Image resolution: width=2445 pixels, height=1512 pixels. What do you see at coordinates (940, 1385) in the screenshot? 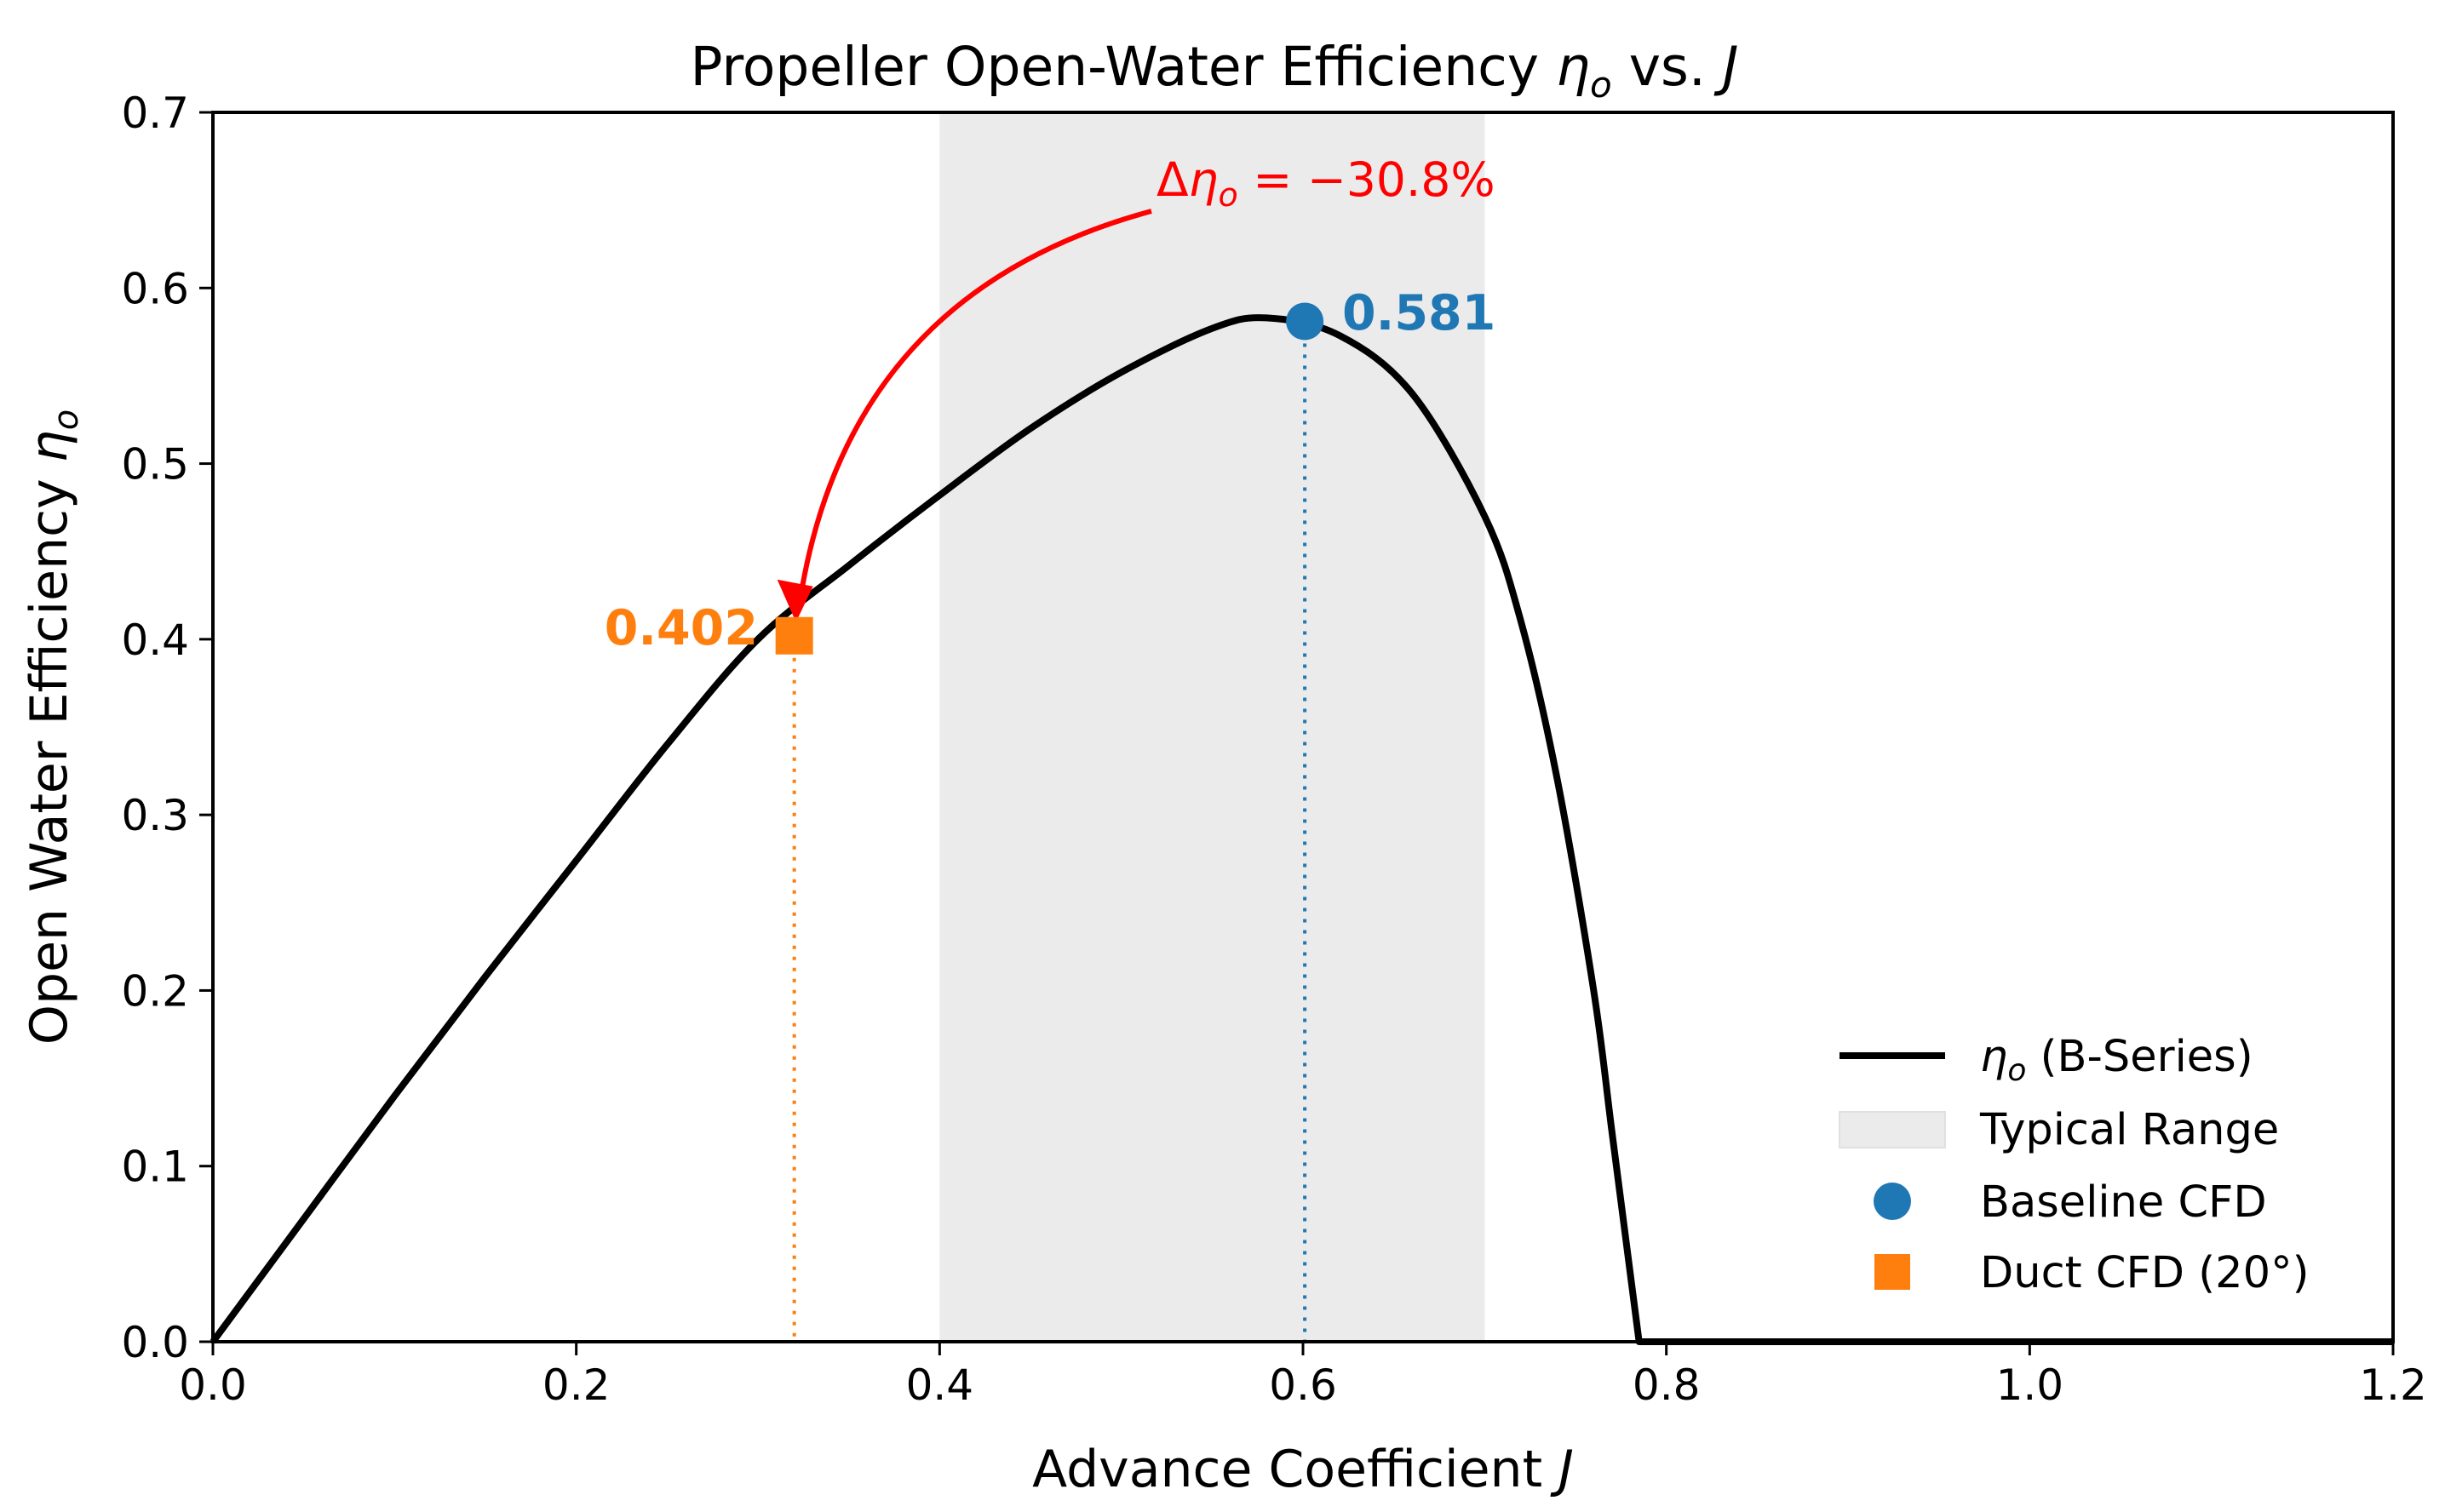
I see `x-tick-label: 0.4` at bounding box center [940, 1385].